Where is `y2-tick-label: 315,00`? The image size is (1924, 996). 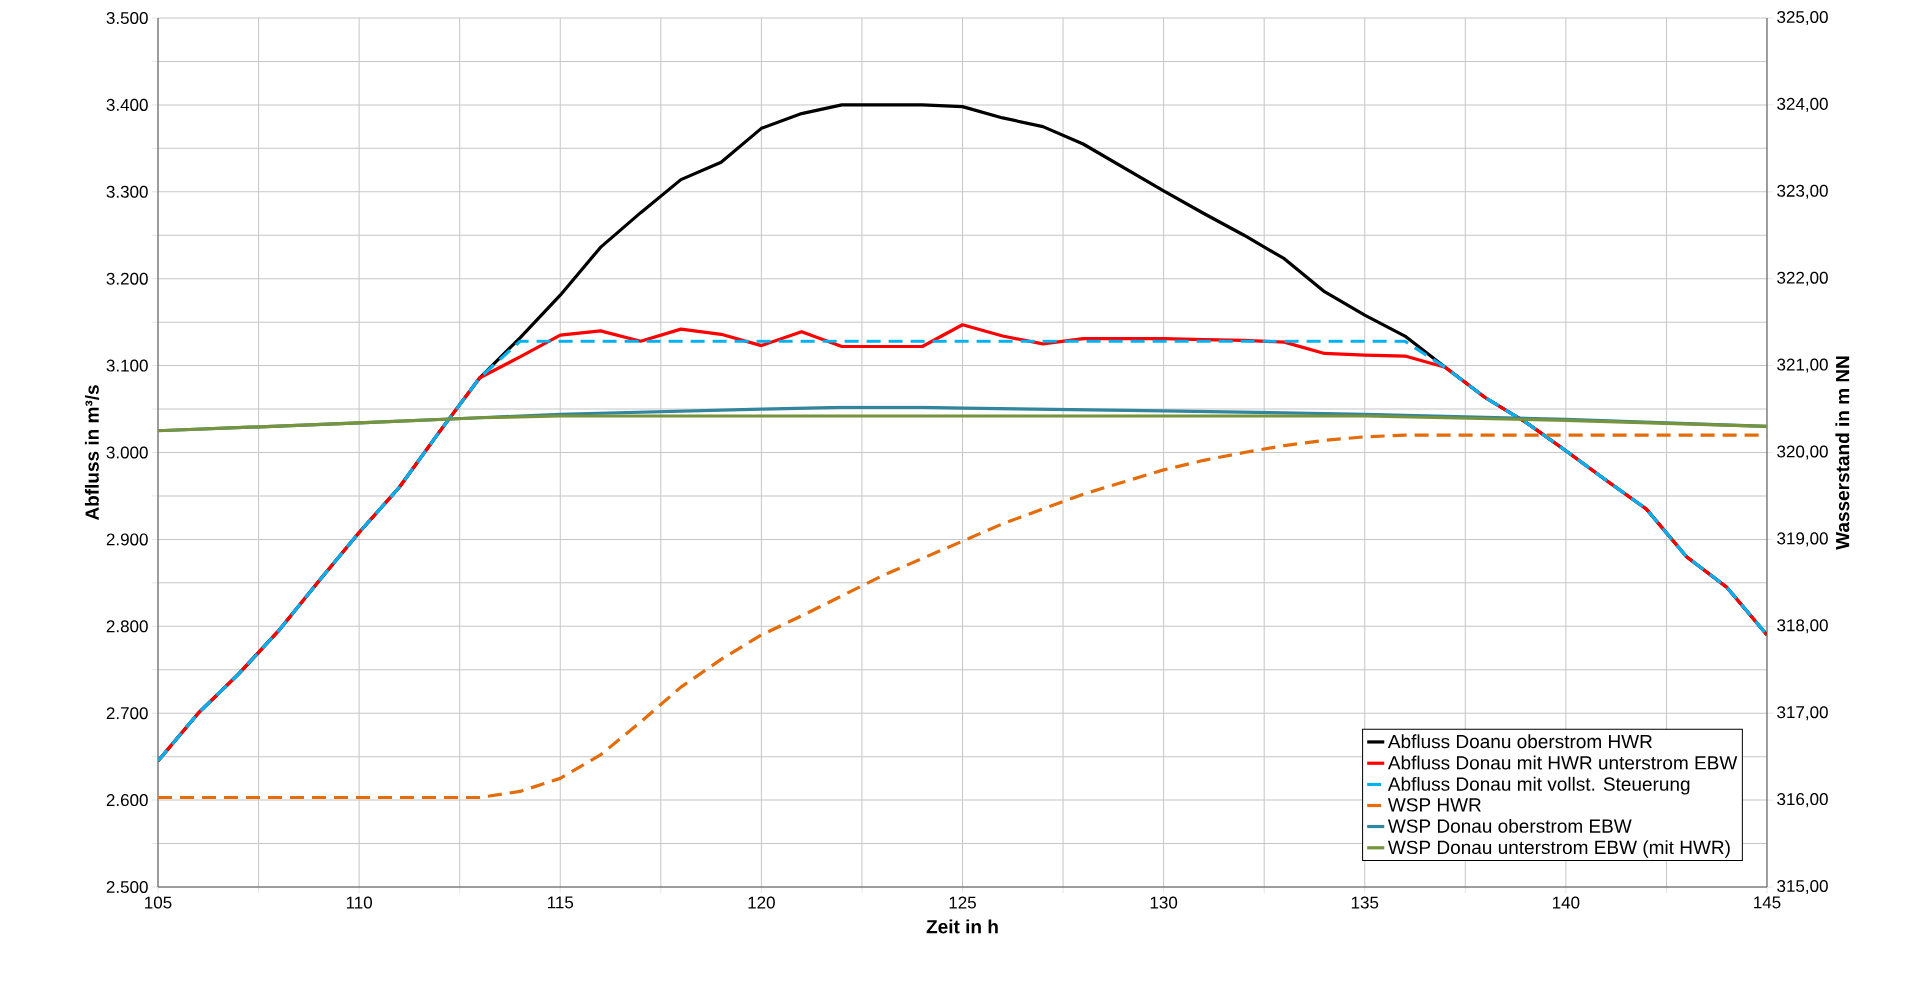
y2-tick-label: 315,00 is located at coordinates (1802, 887).